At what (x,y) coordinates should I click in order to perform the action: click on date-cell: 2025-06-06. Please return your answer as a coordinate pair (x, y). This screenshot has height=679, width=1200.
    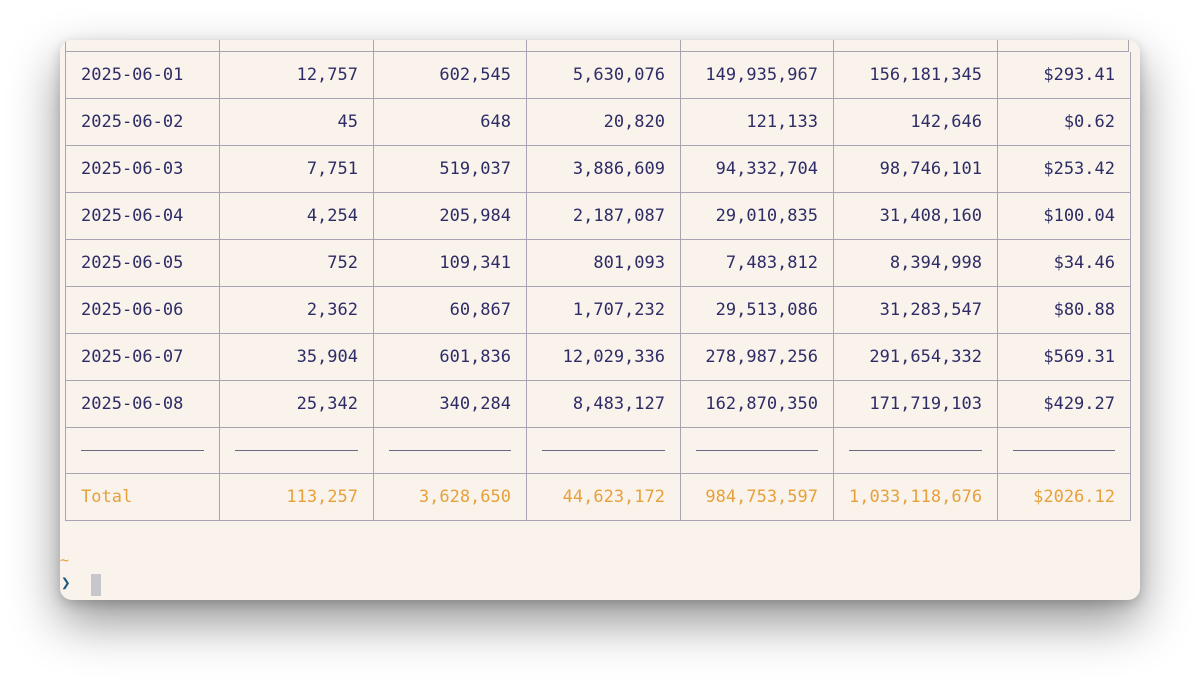
    Looking at the image, I should click on (142, 310).